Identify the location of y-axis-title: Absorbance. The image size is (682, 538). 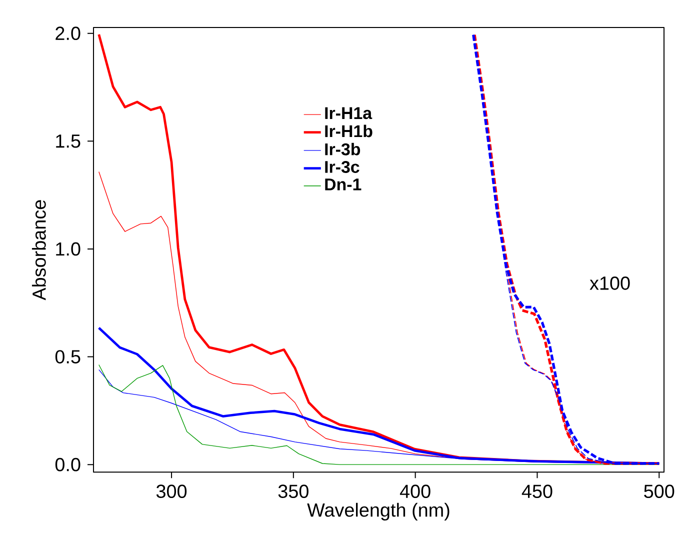
(39, 250).